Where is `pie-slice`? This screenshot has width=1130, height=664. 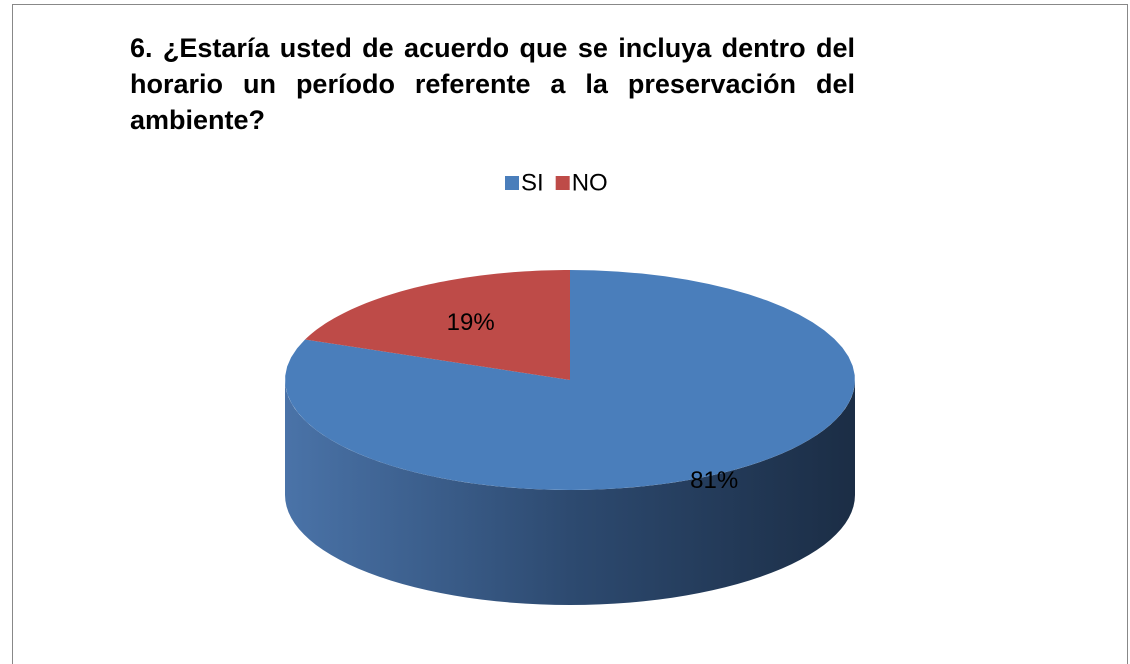
pie-slice is located at coordinates (437, 325).